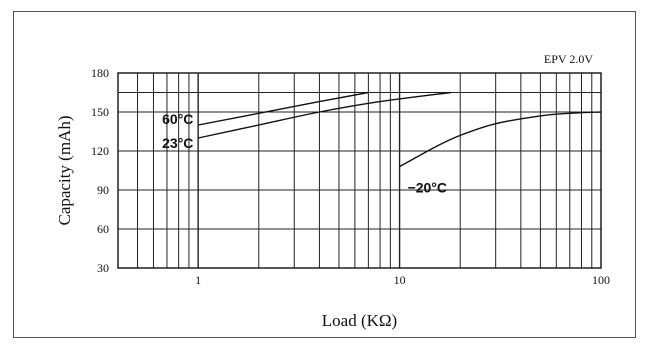 This screenshot has height=352, width=649. I want to click on series-layer, so click(400, 129).